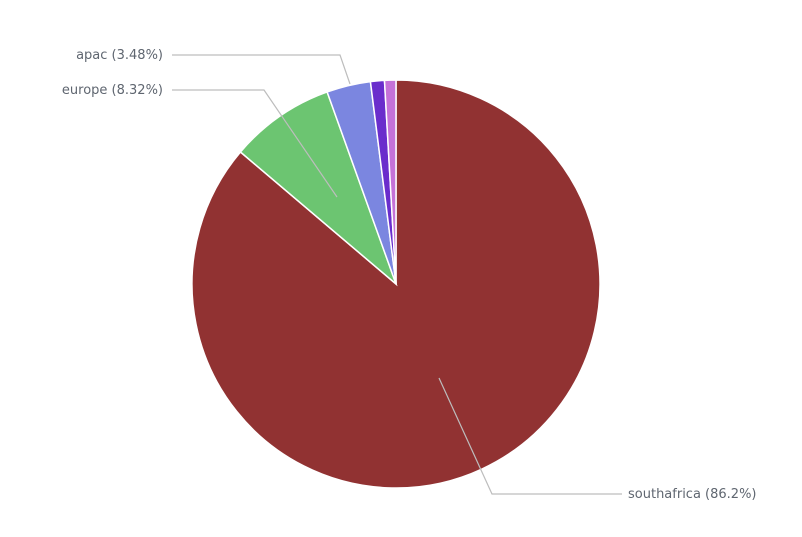 The height and width of the screenshot is (537, 802). Describe the element at coordinates (112, 90) in the screenshot. I see `slice-label-europe: europe (8.32%)` at that location.